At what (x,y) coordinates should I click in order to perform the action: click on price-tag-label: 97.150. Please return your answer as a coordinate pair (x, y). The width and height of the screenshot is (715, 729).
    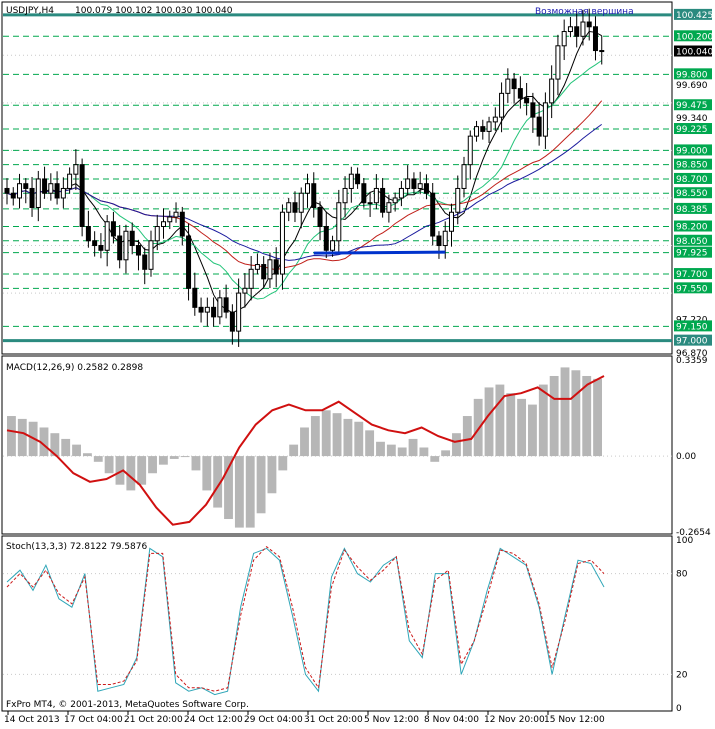
    Looking at the image, I should click on (692, 327).